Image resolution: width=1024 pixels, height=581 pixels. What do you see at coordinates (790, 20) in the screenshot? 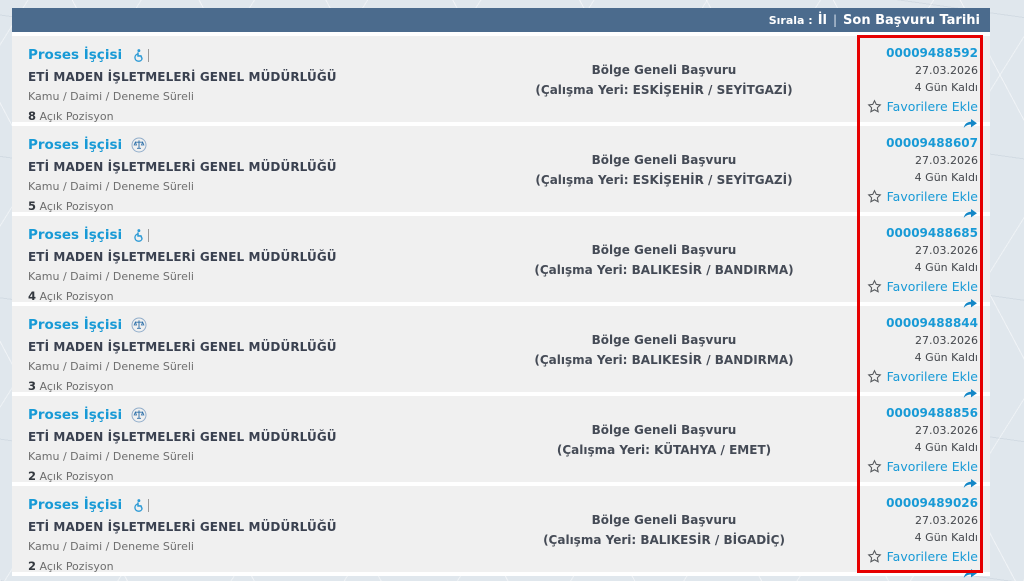
I see `sort-label: Sırala :` at bounding box center [790, 20].